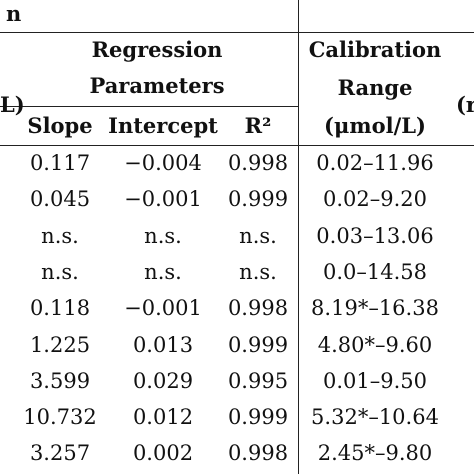 Image resolution: width=474 pixels, height=474 pixels. What do you see at coordinates (375, 417) in the screenshot?
I see `table-cell-calibration-range: 5.32*–10.64` at bounding box center [375, 417].